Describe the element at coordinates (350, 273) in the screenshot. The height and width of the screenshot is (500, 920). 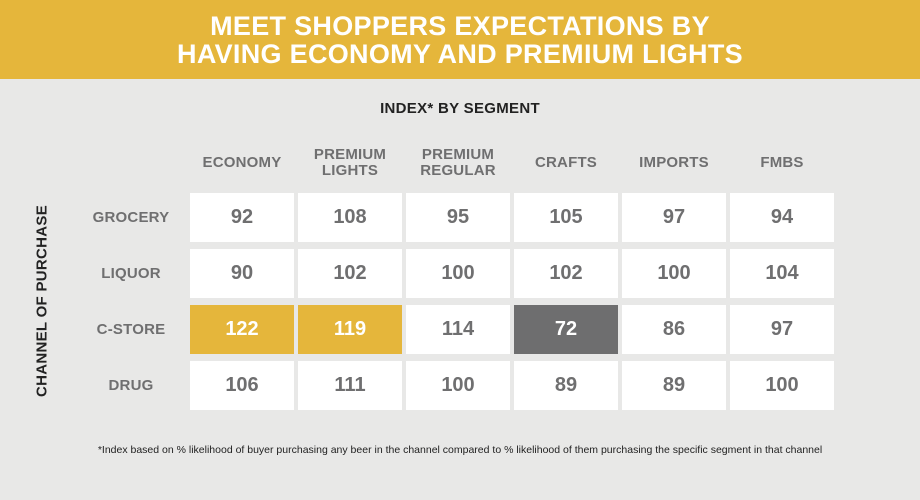
I see `cell-liquor-premium-lights: 102` at that location.